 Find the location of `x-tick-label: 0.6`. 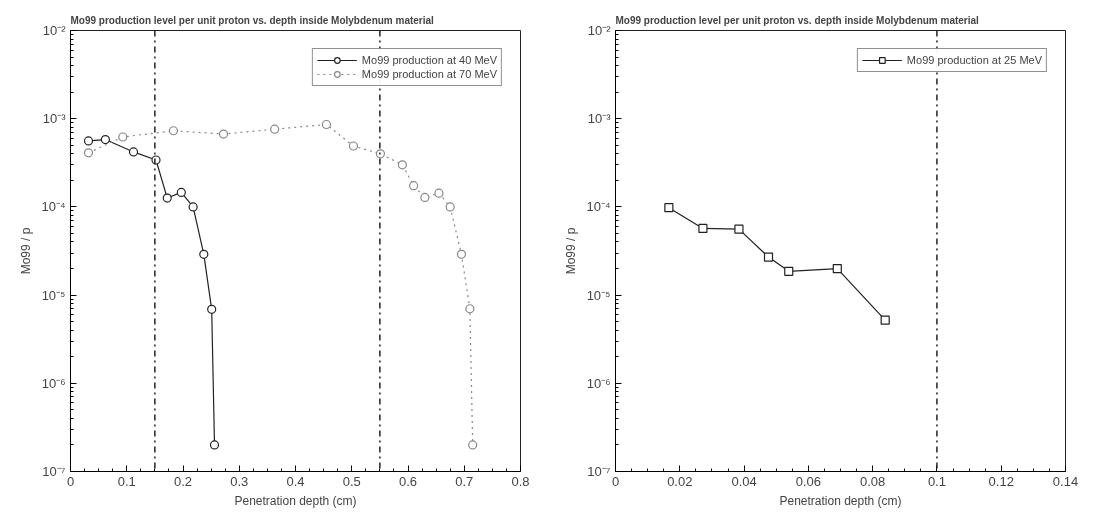

x-tick-label: 0.6 is located at coordinates (408, 481).